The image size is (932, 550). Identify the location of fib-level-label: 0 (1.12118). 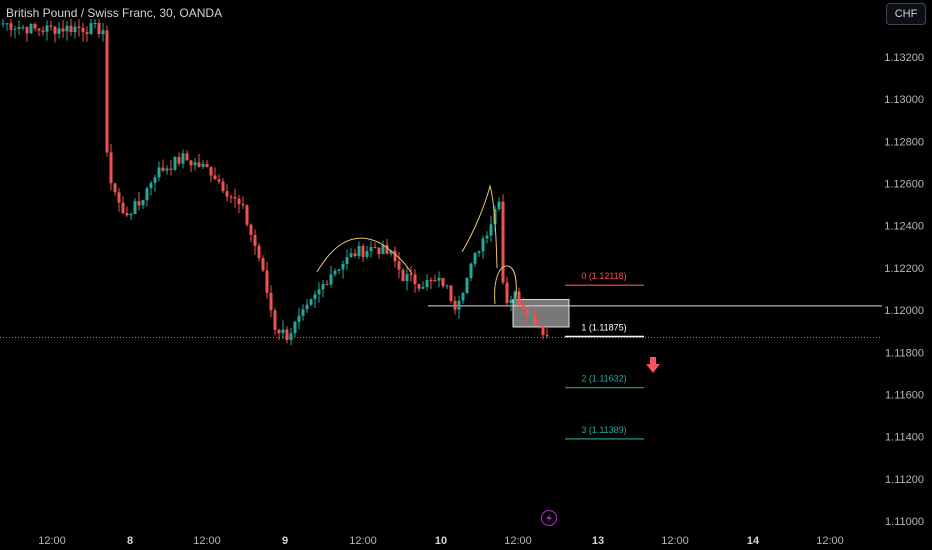
(603, 276).